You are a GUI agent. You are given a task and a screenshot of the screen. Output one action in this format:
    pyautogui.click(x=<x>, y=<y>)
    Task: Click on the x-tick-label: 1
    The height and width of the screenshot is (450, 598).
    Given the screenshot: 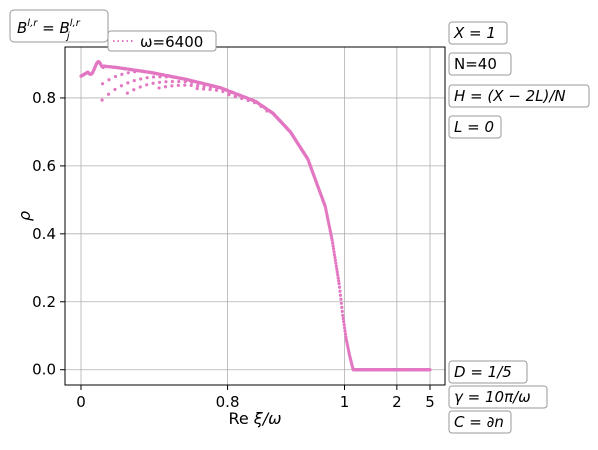 What is the action you would take?
    pyautogui.click(x=345, y=402)
    